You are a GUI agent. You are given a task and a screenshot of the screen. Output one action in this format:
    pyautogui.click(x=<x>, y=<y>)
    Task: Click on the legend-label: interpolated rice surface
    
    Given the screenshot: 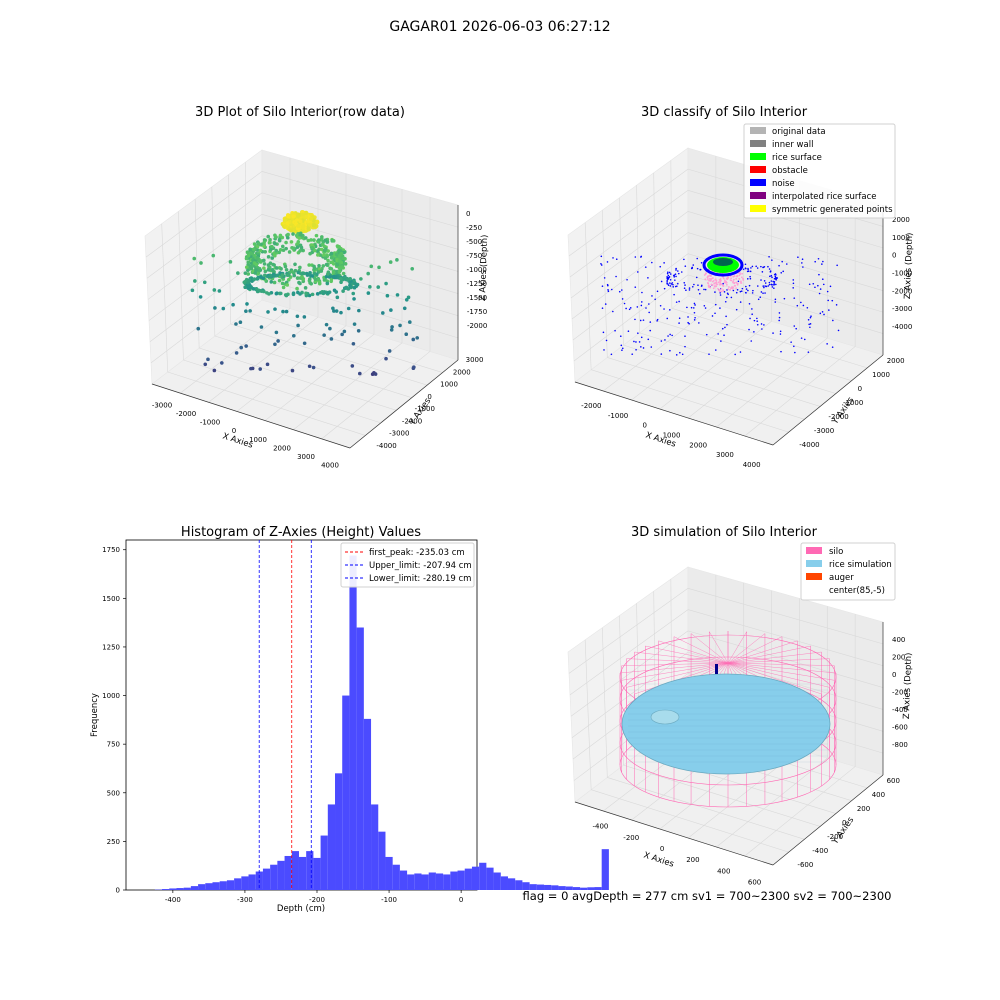 What is the action you would take?
    pyautogui.click(x=824, y=197)
    